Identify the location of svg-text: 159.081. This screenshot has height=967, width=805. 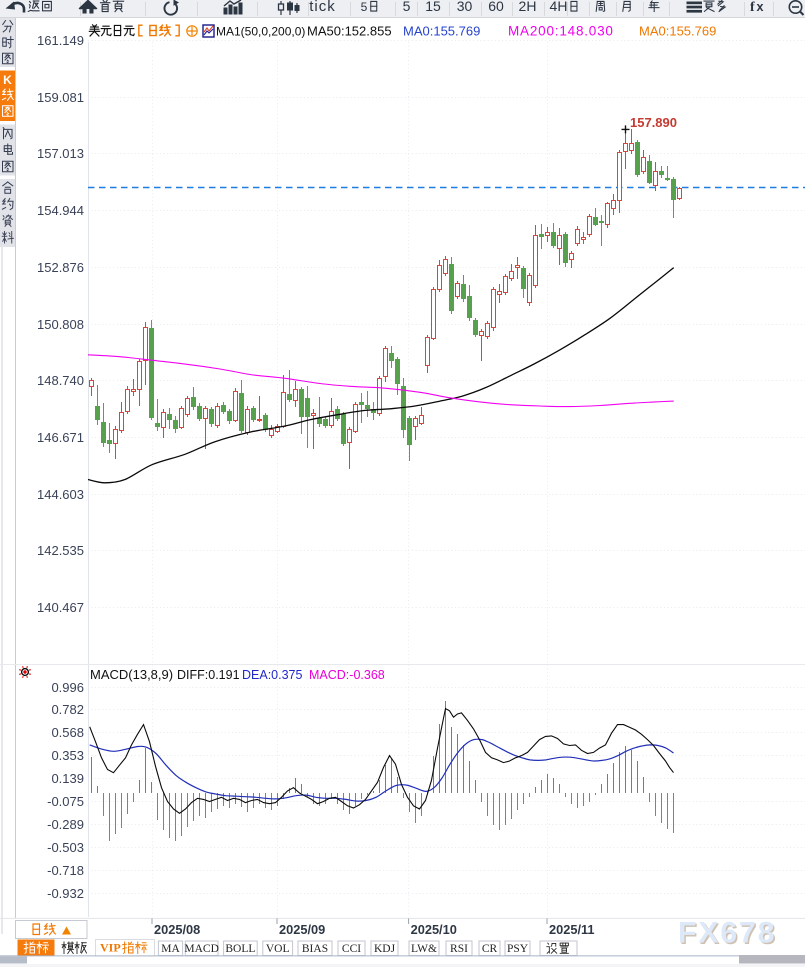
(60, 97).